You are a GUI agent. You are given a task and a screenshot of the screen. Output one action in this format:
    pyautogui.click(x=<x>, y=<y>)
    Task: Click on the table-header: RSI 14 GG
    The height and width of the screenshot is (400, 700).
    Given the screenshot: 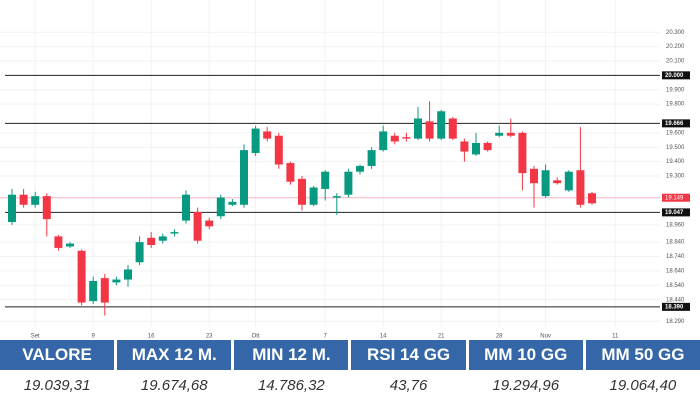 What is the action you would take?
    pyautogui.click(x=408, y=355)
    